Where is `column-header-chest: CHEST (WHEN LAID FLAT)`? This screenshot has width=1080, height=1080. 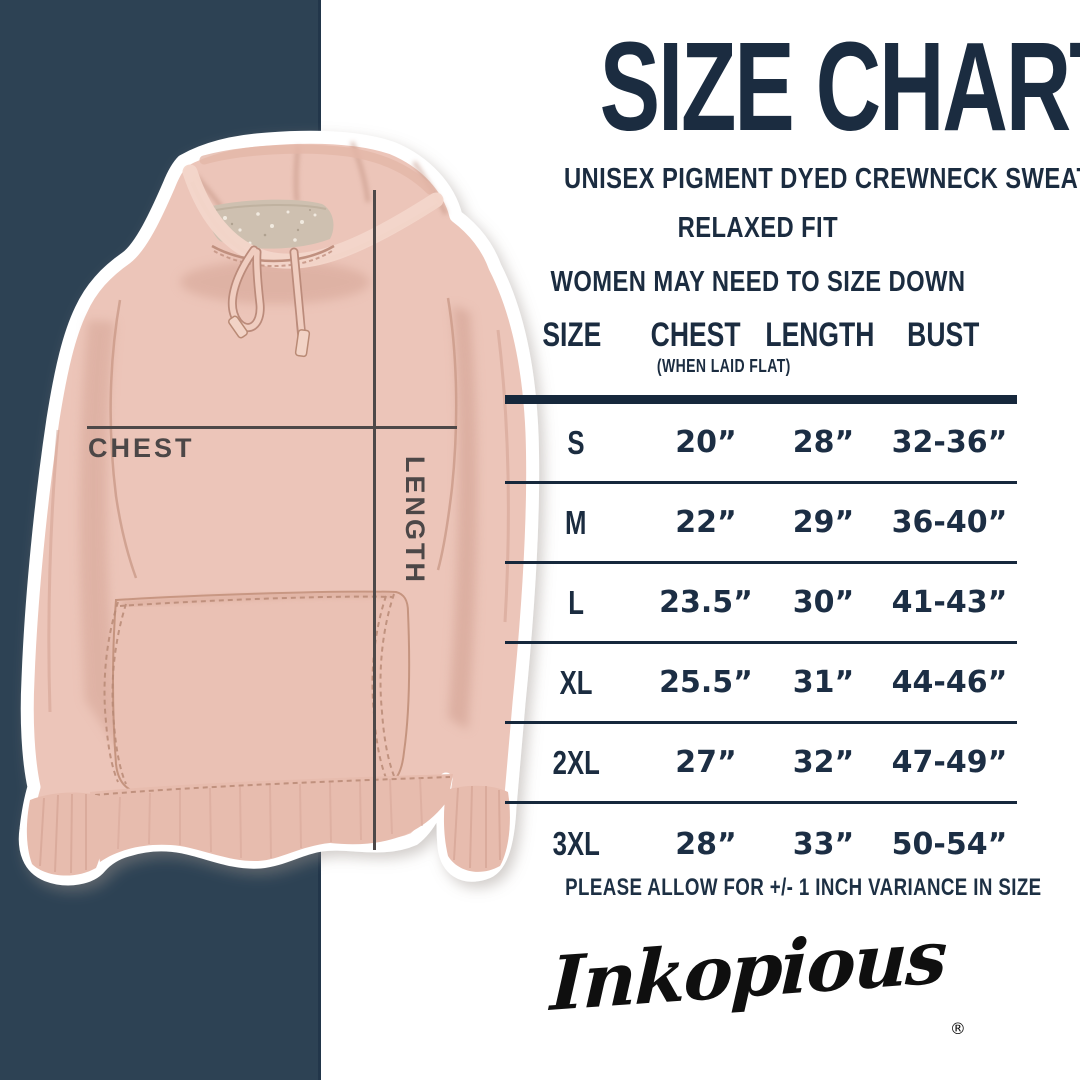
column-header-chest: CHEST (WHEN LAID FLAT) is located at coordinates (714, 346).